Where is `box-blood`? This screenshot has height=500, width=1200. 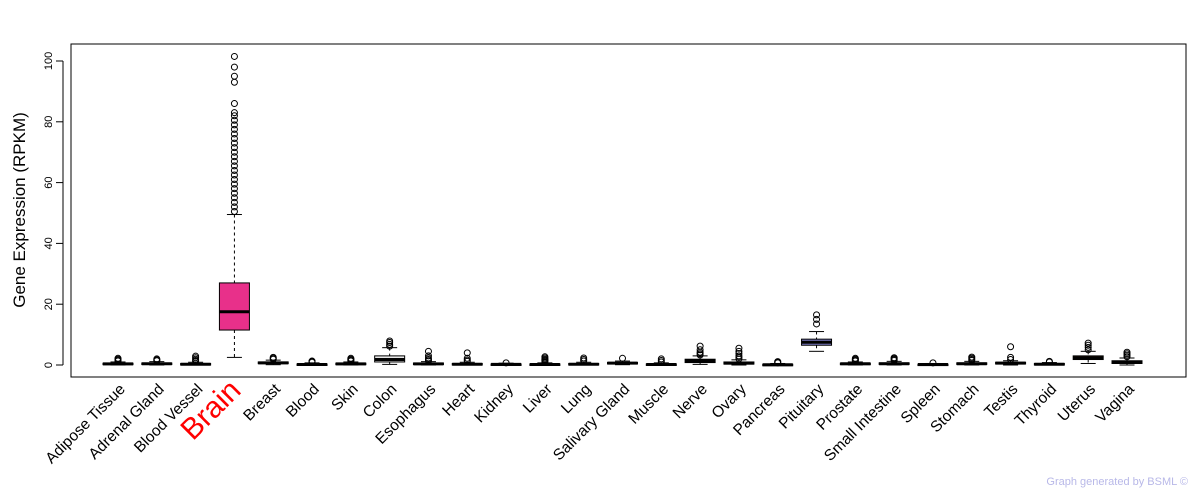 box-blood is located at coordinates (312, 362).